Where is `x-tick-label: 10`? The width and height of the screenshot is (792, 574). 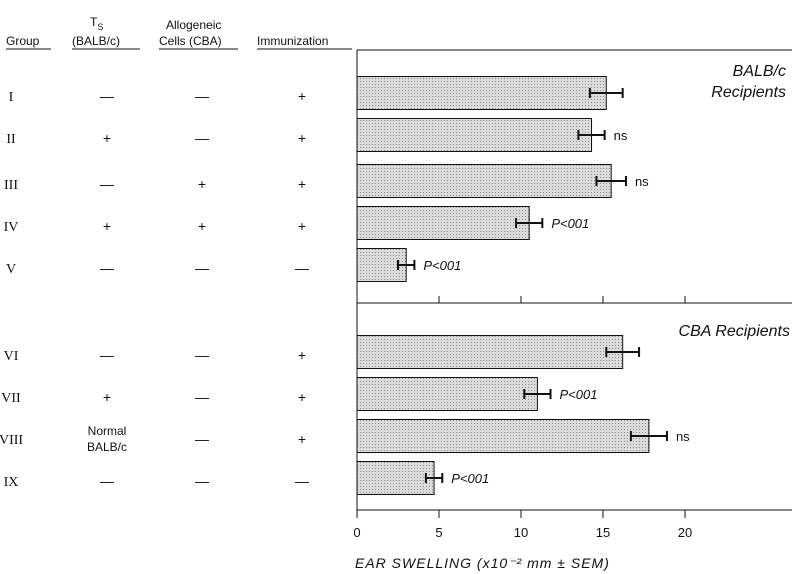 x-tick-label: 10 is located at coordinates (521, 532).